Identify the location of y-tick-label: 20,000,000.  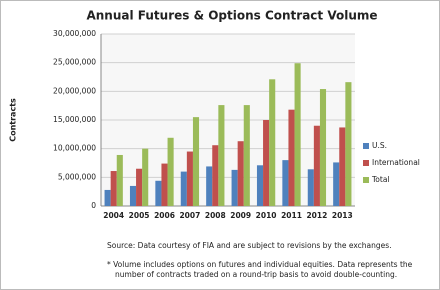
(74, 90).